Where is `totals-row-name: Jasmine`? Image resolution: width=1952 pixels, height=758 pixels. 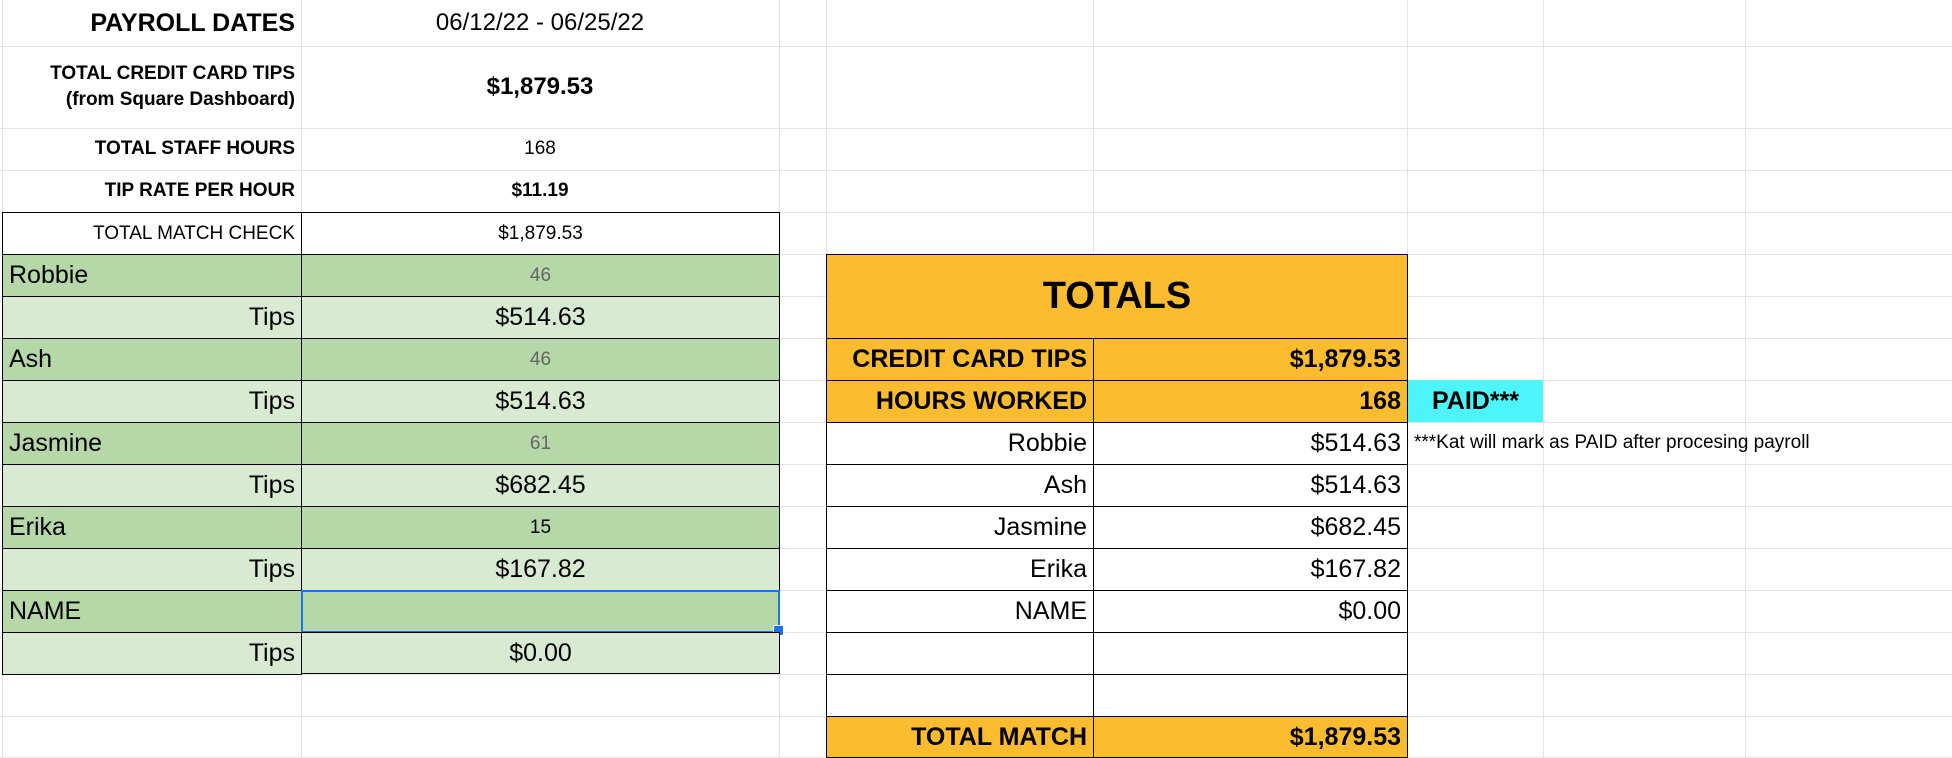 totals-row-name: Jasmine is located at coordinates (960, 527).